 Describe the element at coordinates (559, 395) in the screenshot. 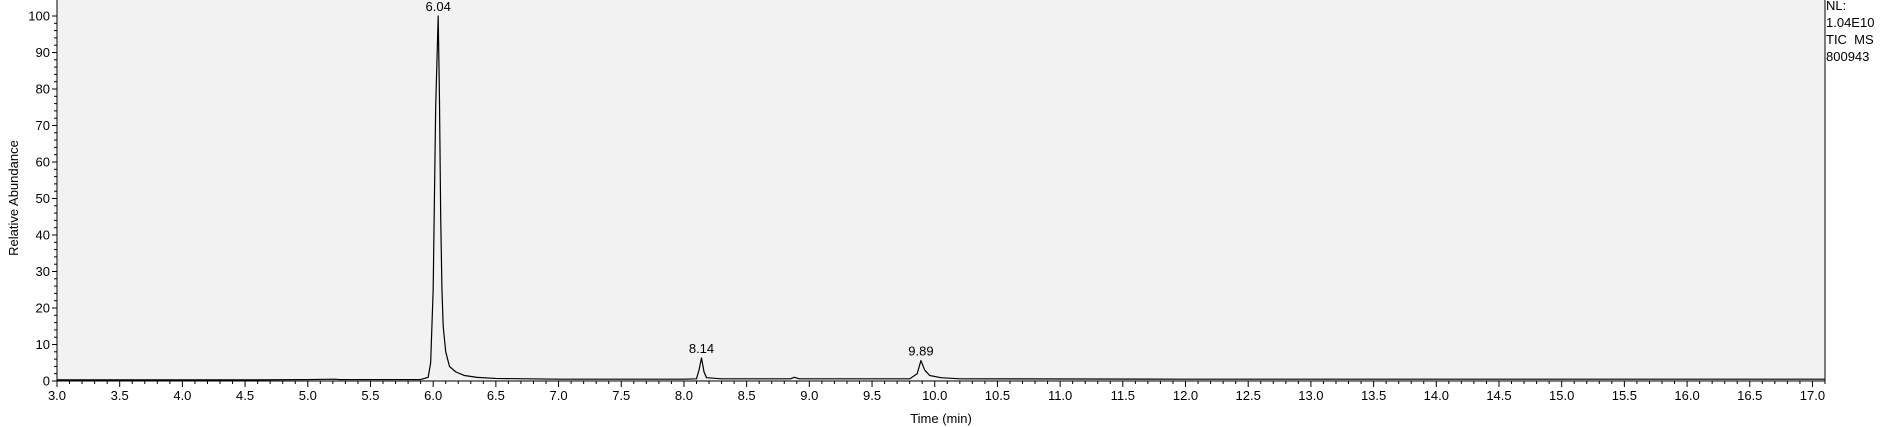

I see `x-tick-label: 7.0` at that location.